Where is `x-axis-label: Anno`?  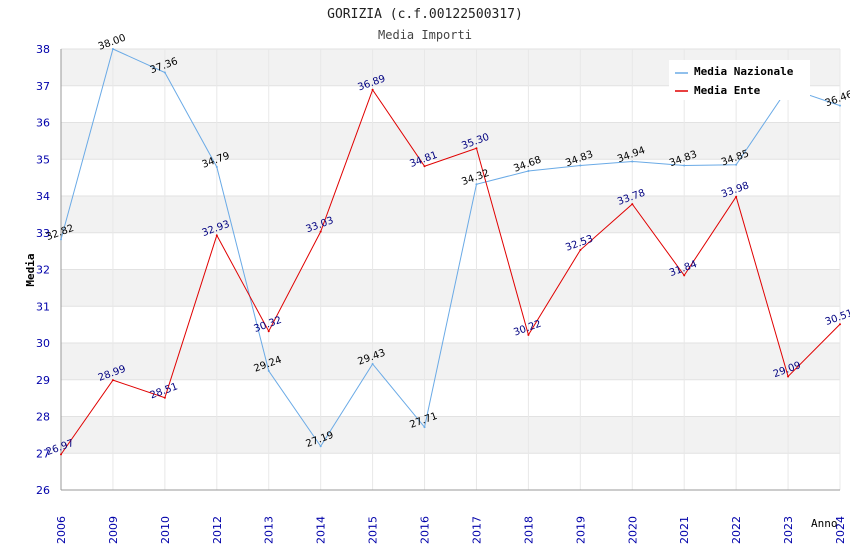 x-axis-label: Anno is located at coordinates (824, 523).